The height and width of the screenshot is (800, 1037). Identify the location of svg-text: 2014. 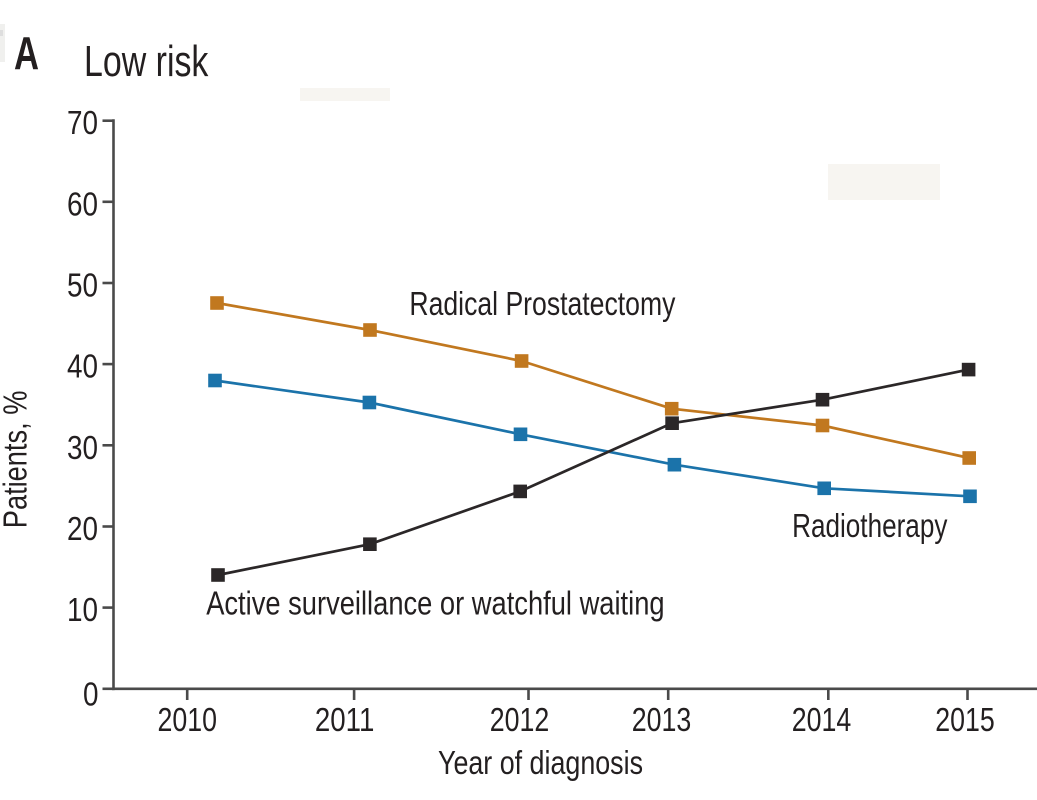
(822, 719).